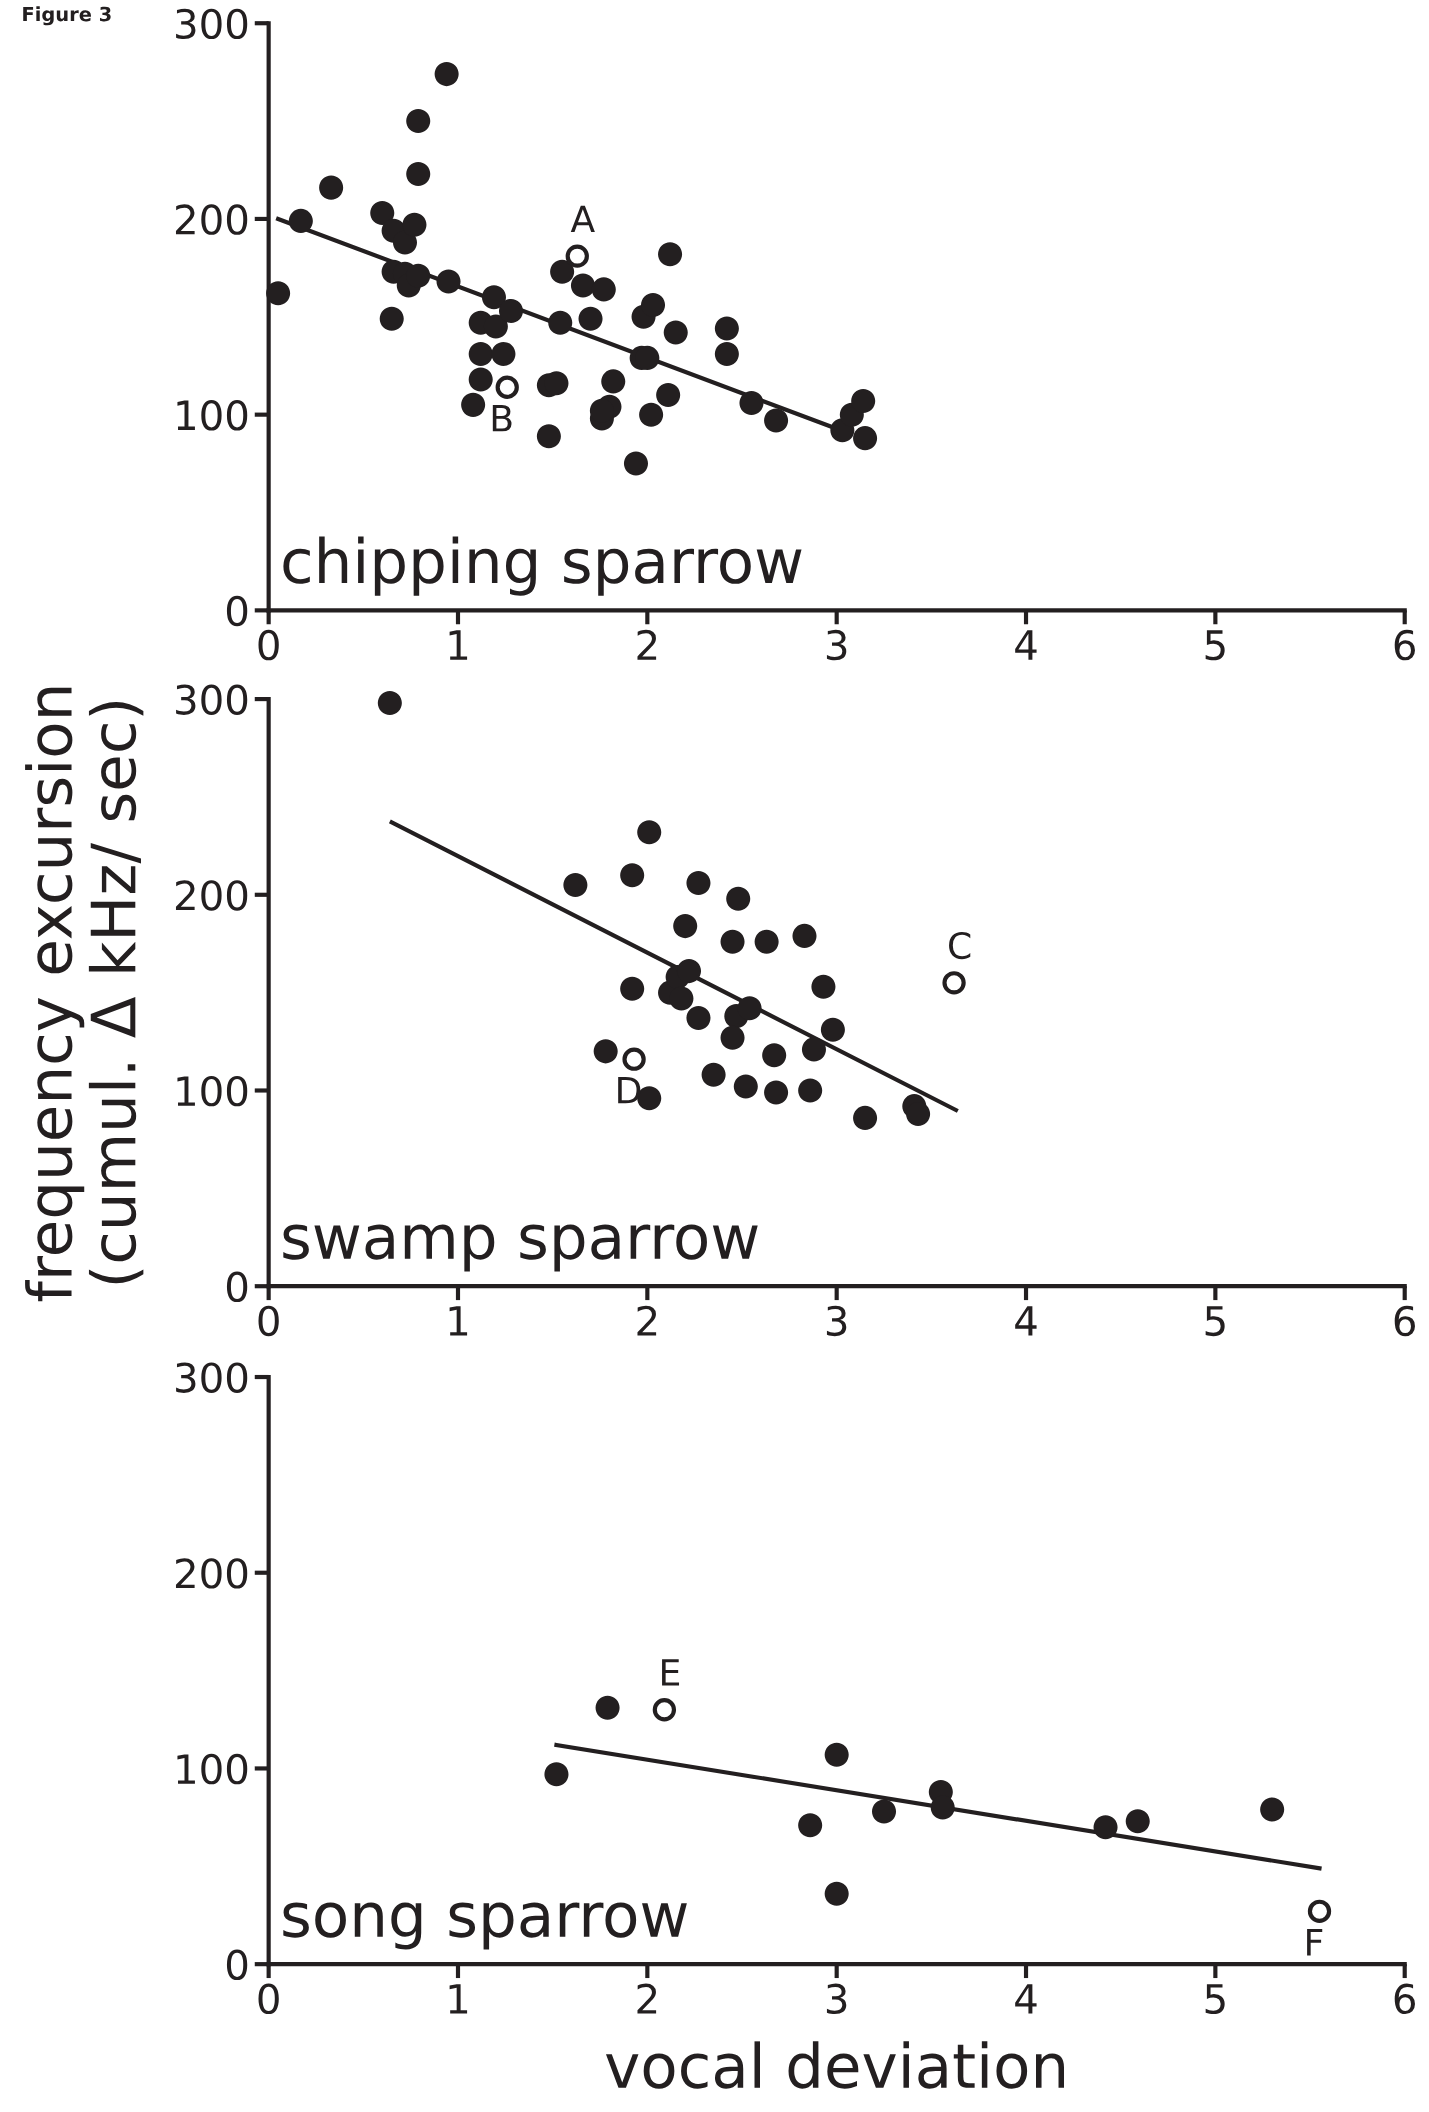 The width and height of the screenshot is (1429, 2112). I want to click on text: chipping sparrow, so click(542, 566).